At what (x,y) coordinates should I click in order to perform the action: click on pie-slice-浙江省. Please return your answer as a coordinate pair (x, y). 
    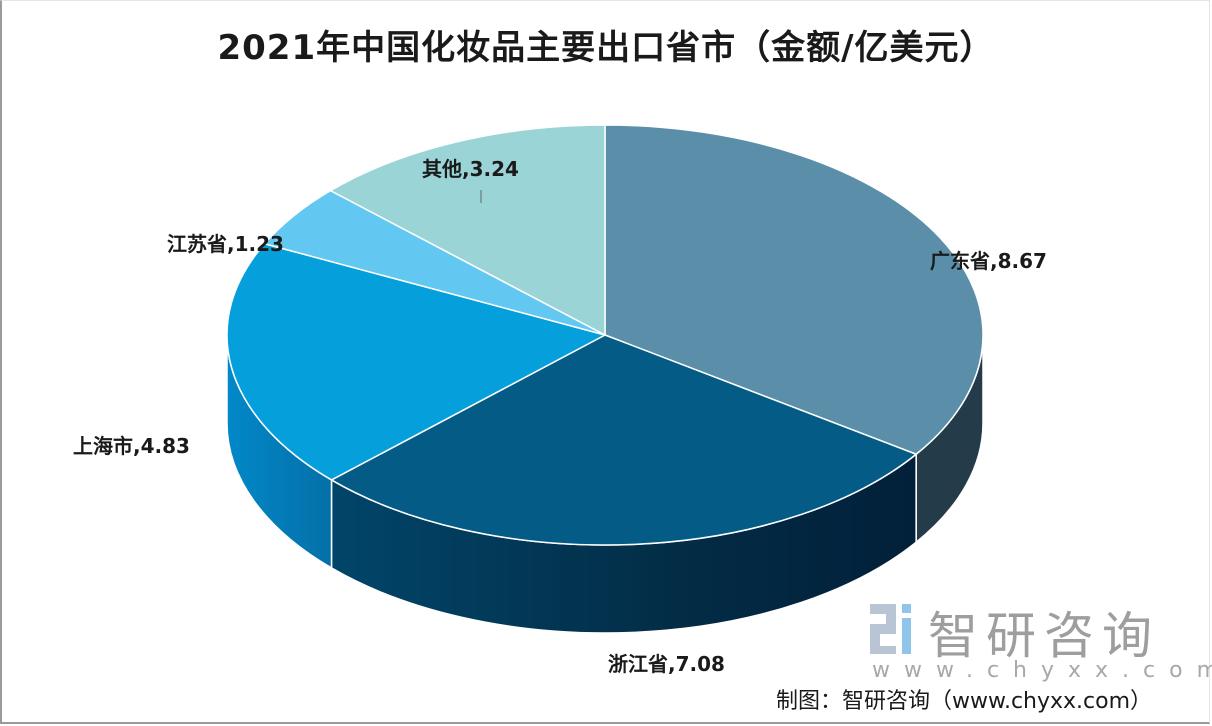
    Looking at the image, I should click on (623, 440).